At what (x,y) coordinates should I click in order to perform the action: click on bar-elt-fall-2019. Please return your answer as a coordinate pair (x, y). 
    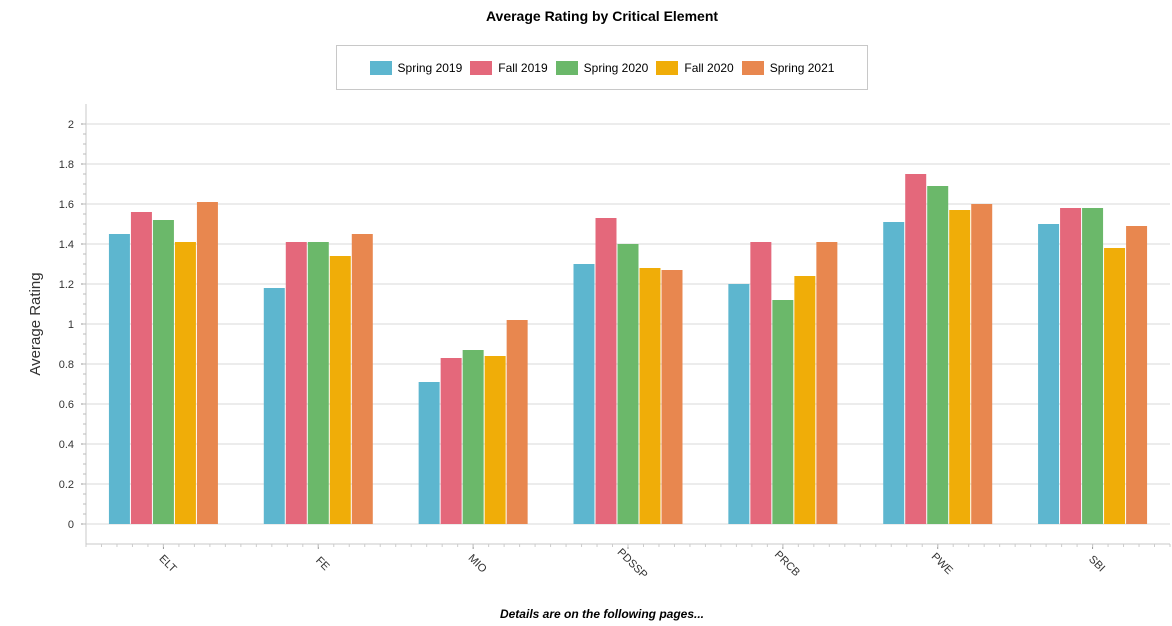
    Looking at the image, I should click on (141, 368).